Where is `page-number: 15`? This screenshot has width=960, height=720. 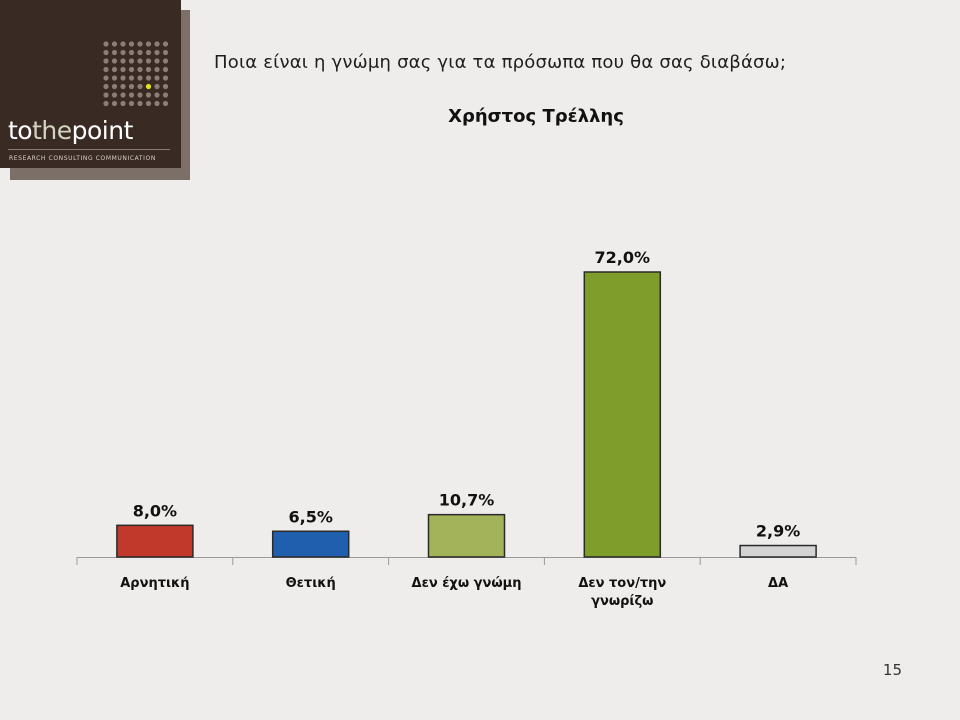 page-number: 15 is located at coordinates (892, 670).